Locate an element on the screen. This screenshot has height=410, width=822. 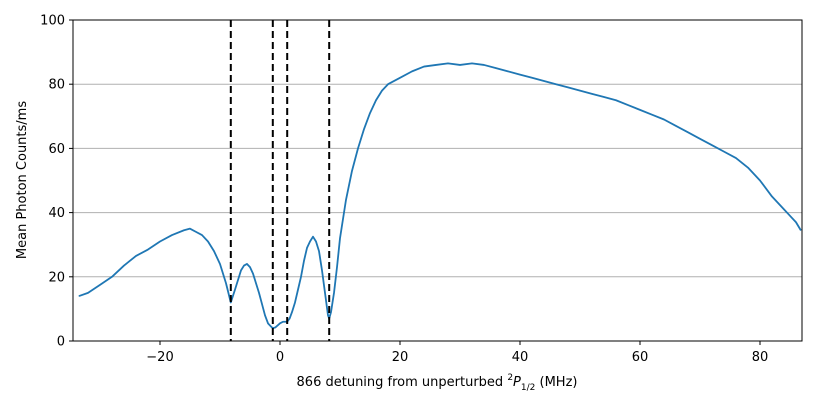
y-tick-label: 40 is located at coordinates (56, 213).